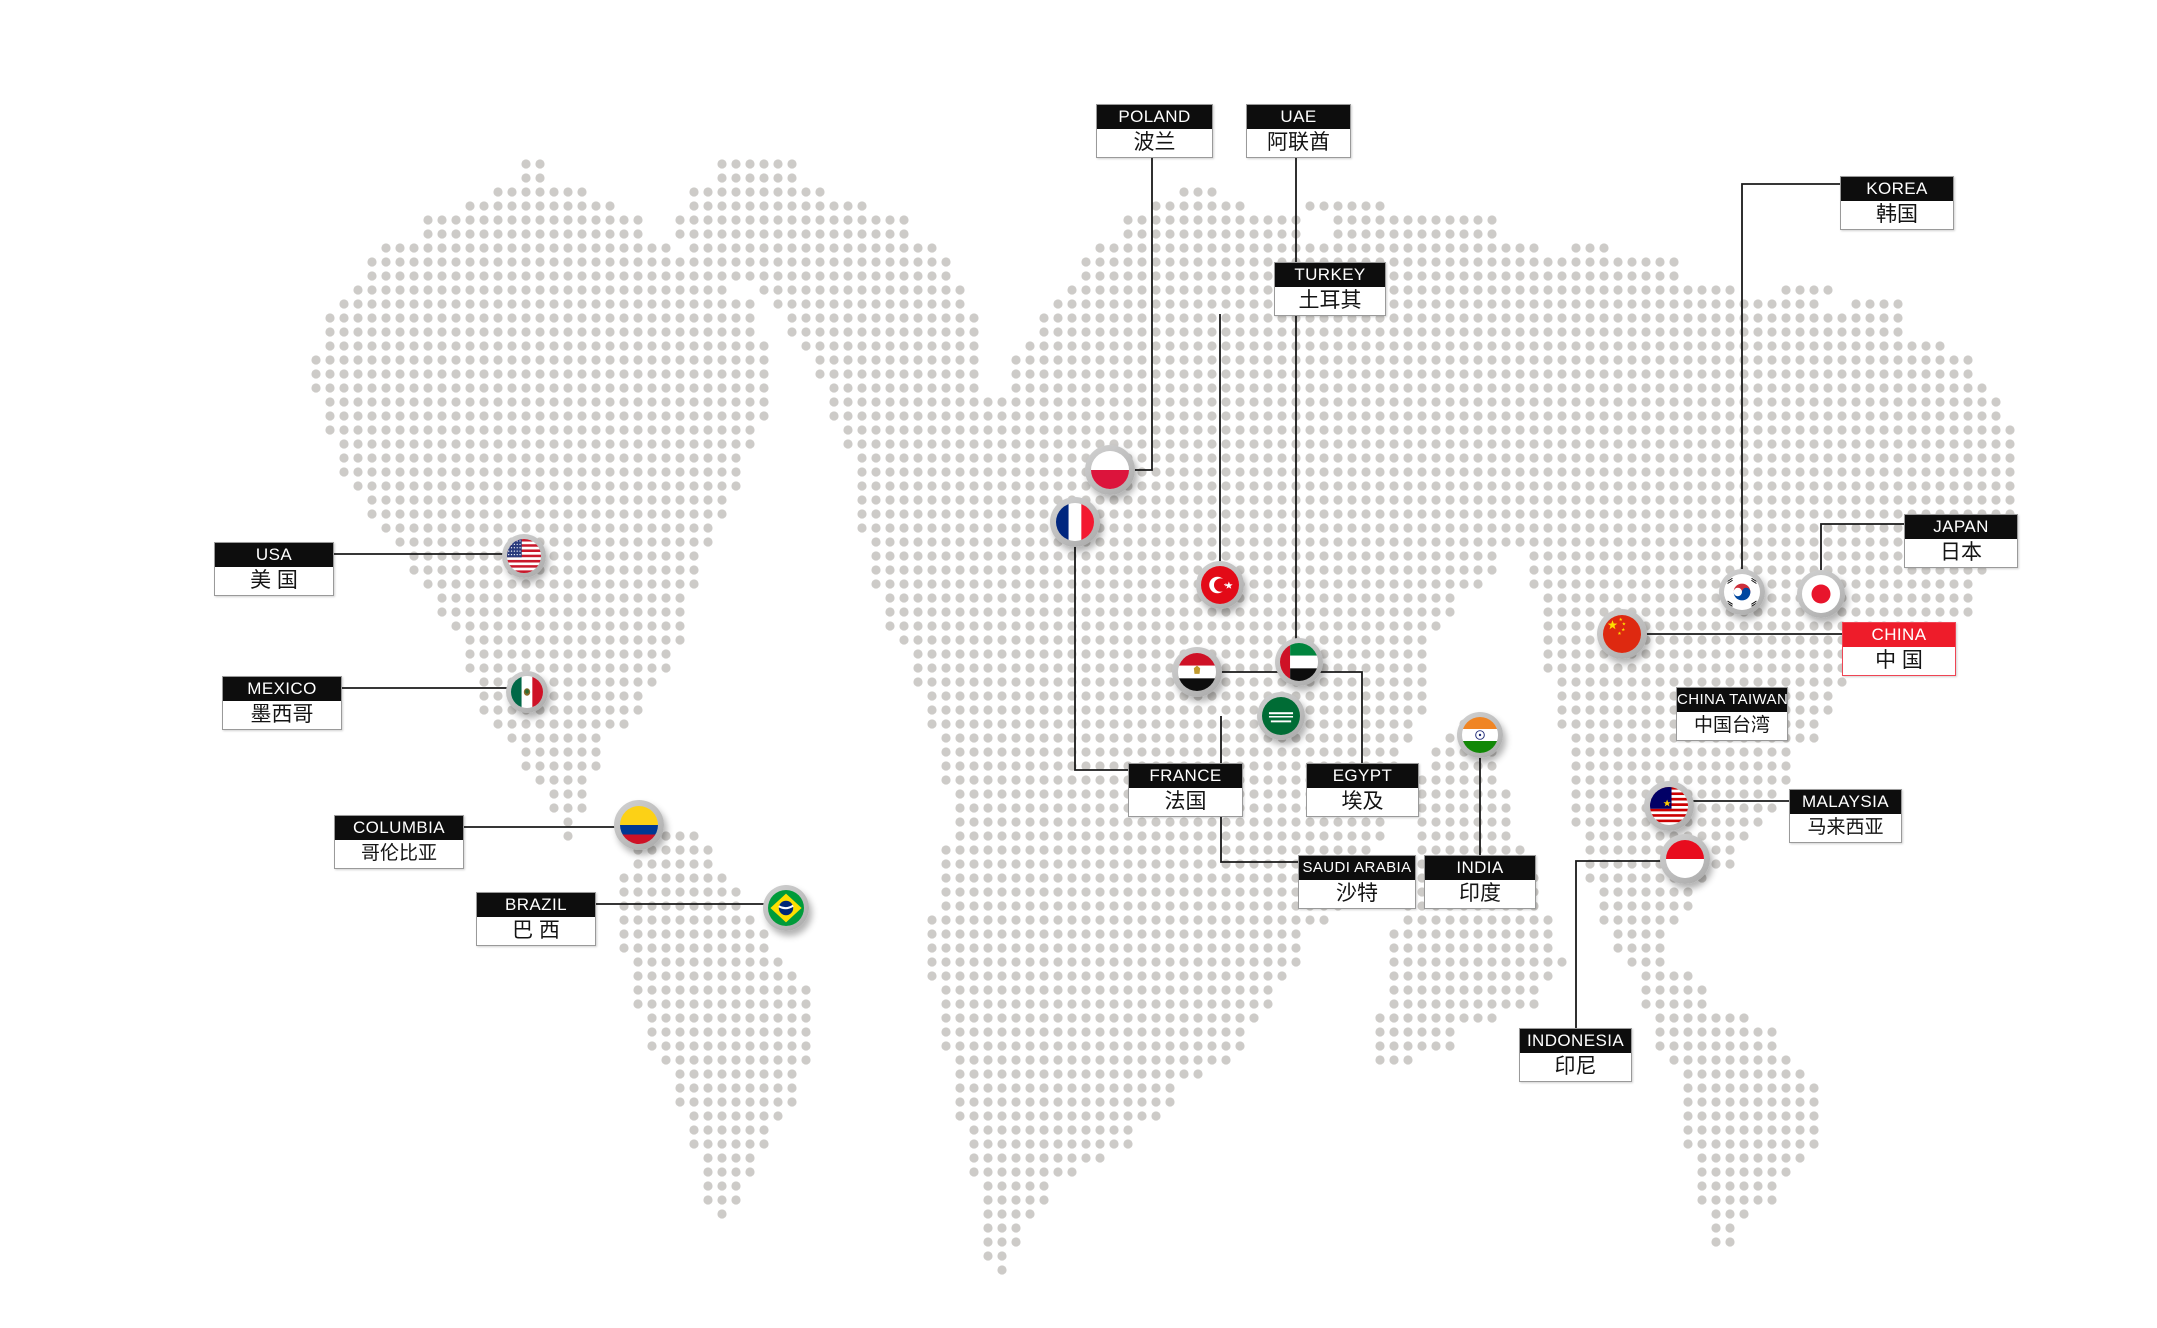 The width and height of the screenshot is (2157, 1328). What do you see at coordinates (1480, 868) in the screenshot?
I see `country-label-en-india: INDIA` at bounding box center [1480, 868].